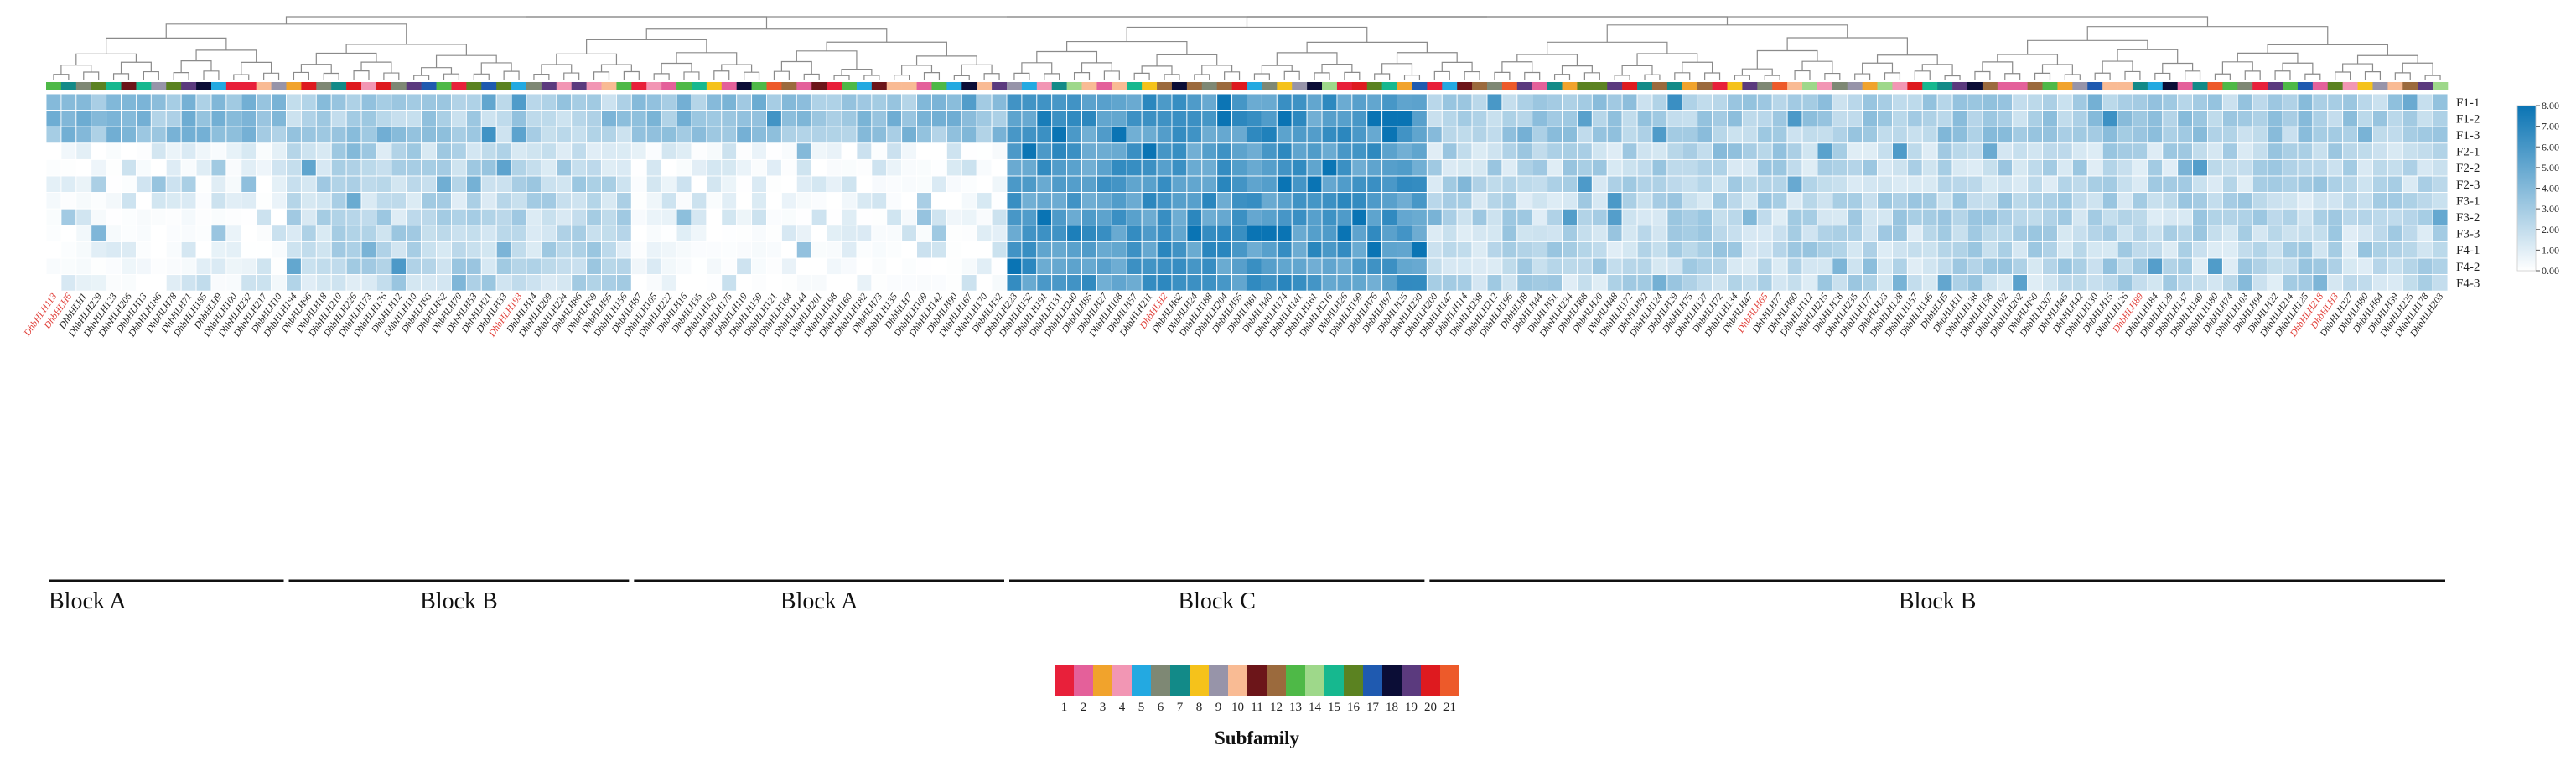 This screenshot has height=761, width=2576. Describe the element at coordinates (1430, 708) in the screenshot. I see `subfamily-swatch-label: 20` at that location.